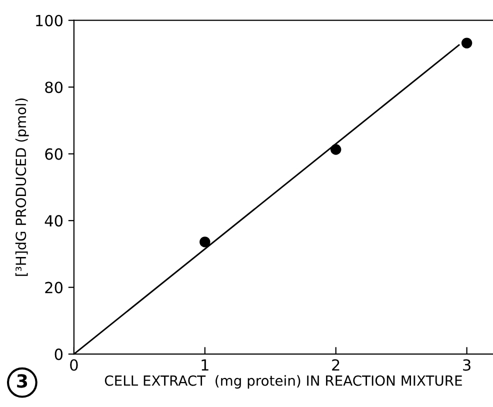  What do you see at coordinates (283, 382) in the screenshot?
I see `x-axis-title: CELL EXTRACT (mg protein) IN REACTION MIXTURE` at bounding box center [283, 382].